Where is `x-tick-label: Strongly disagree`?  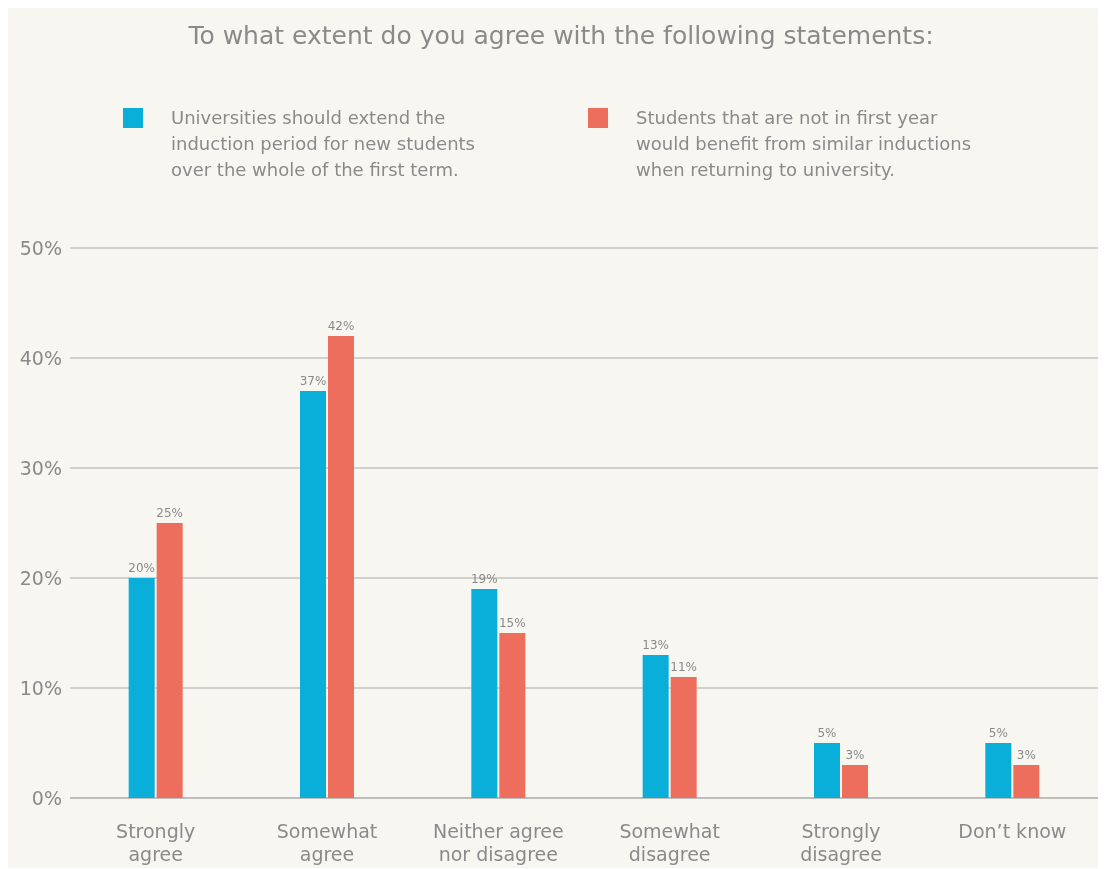 x-tick-label: Strongly disagree is located at coordinates (841, 842).